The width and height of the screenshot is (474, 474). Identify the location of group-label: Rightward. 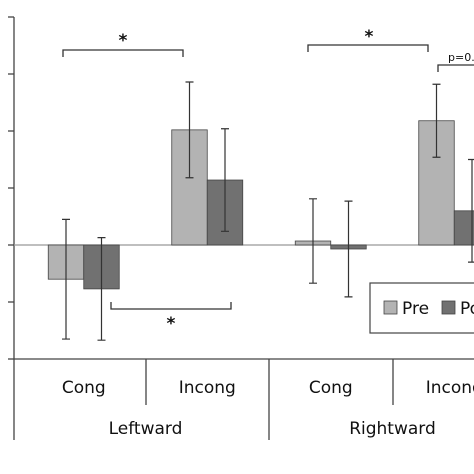
(392, 429).